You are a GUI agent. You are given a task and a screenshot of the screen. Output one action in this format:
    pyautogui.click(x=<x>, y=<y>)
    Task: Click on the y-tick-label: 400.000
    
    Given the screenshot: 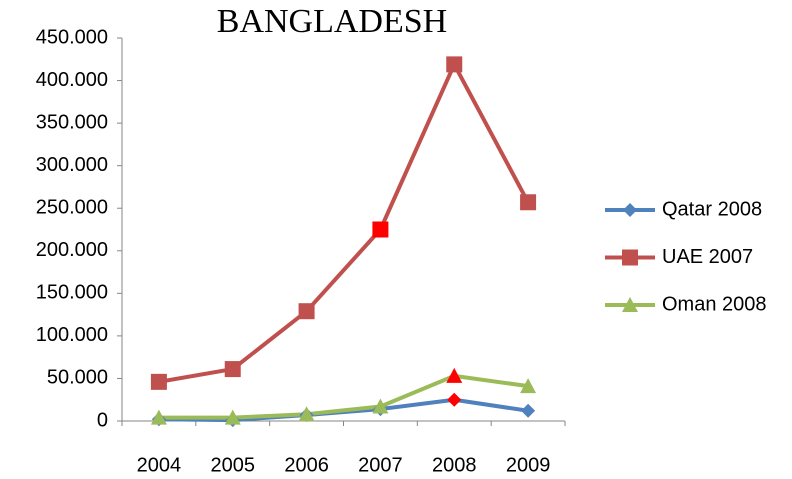 What is the action you would take?
    pyautogui.click(x=72, y=80)
    